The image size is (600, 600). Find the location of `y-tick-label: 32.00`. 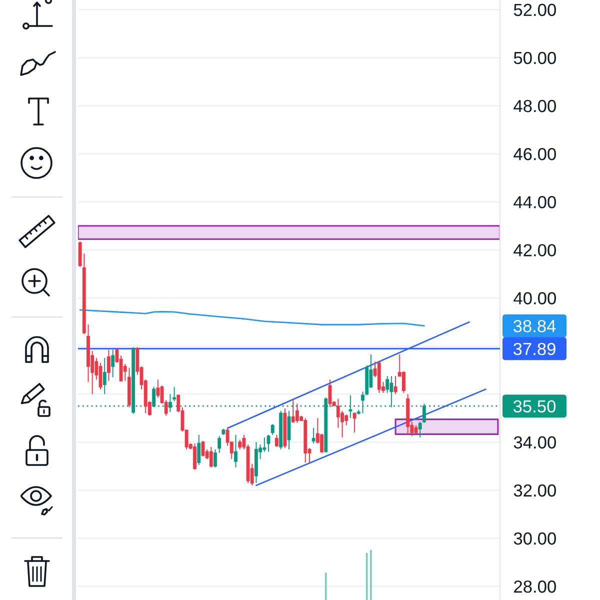

y-tick-label: 32.00 is located at coordinates (535, 490).